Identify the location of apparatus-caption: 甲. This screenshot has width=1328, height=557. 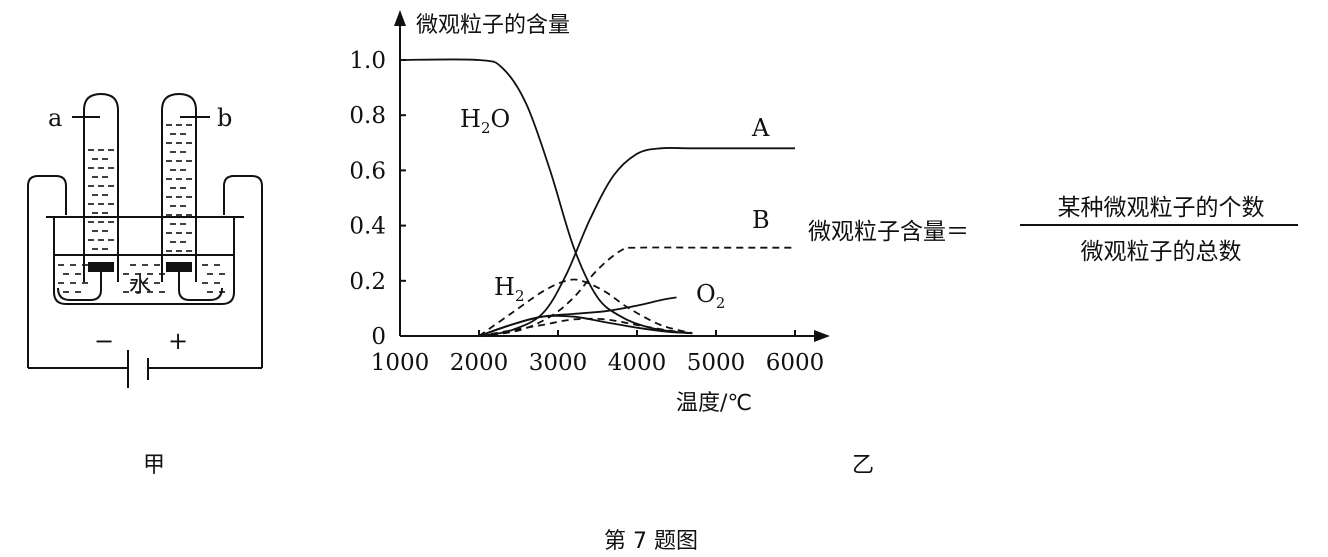
(154, 465).